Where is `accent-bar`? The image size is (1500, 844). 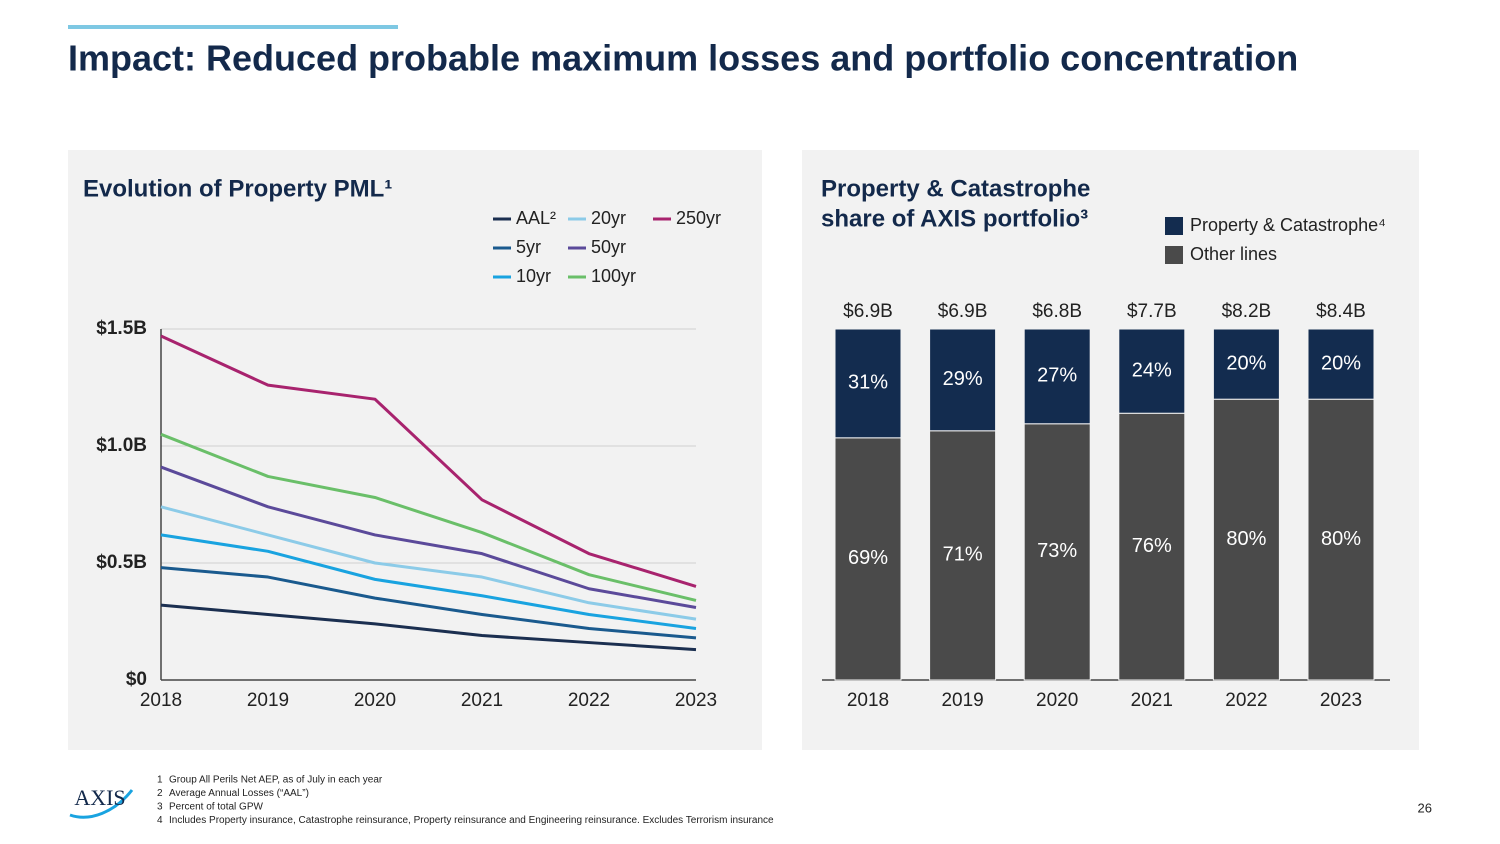 accent-bar is located at coordinates (233, 27).